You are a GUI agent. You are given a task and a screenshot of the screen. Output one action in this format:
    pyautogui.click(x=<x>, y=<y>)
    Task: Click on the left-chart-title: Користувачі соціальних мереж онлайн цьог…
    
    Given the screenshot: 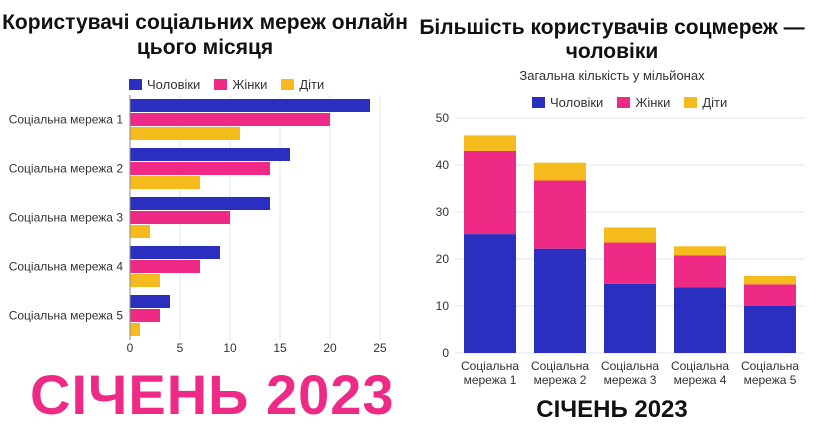 What is the action you would take?
    pyautogui.click(x=205, y=35)
    